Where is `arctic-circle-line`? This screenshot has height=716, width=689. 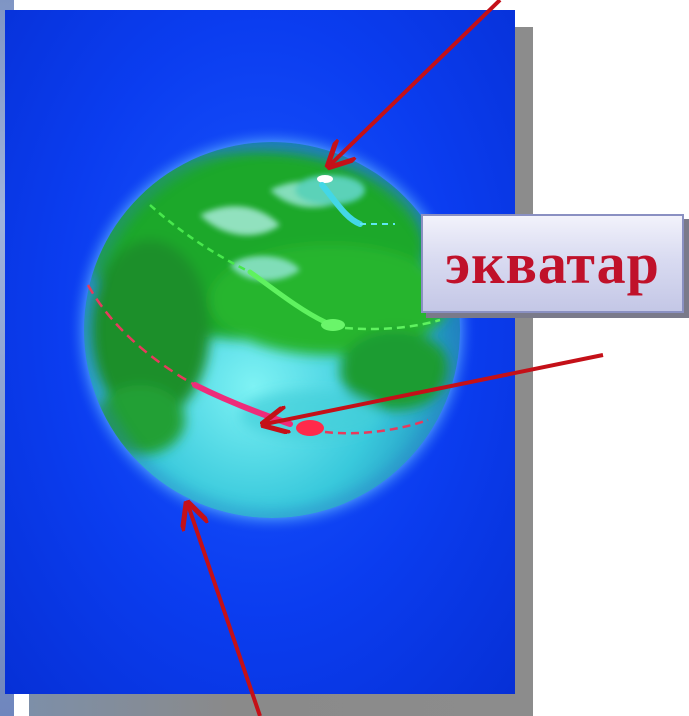 arctic-circle-line is located at coordinates (341, 204).